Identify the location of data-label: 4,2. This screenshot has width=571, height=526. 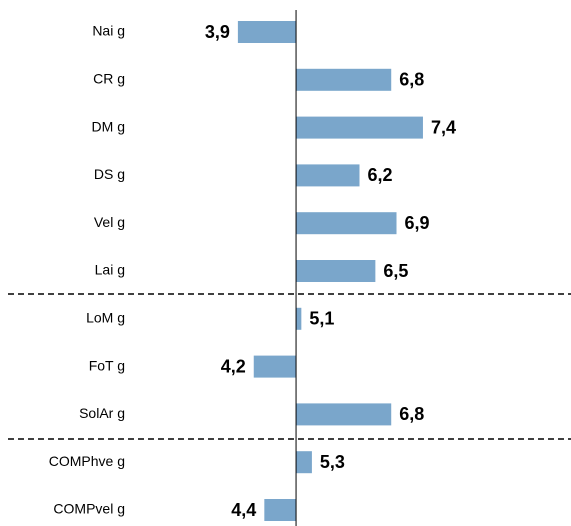
(233, 366).